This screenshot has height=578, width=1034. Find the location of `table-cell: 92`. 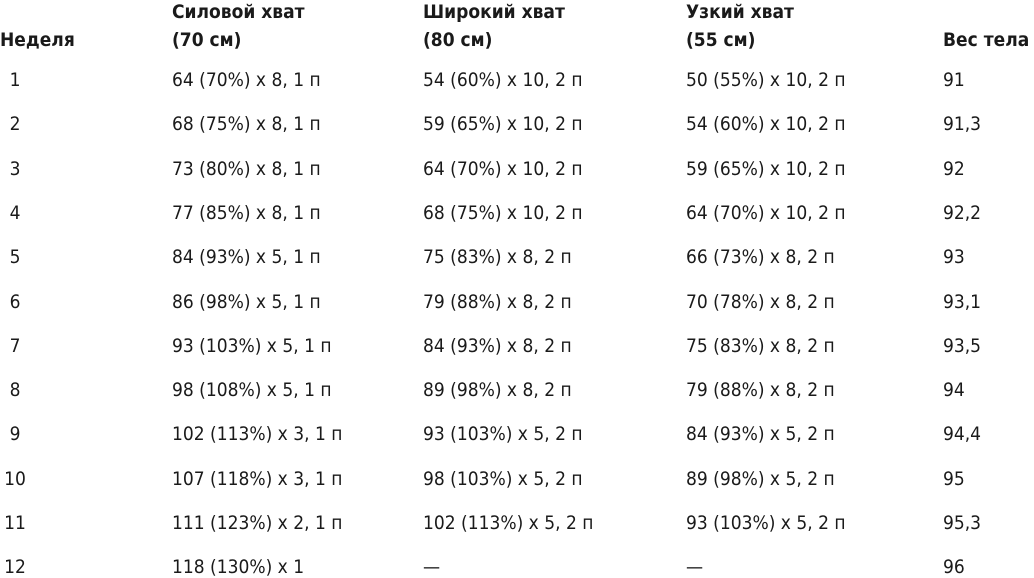

table-cell: 92 is located at coordinates (954, 168).